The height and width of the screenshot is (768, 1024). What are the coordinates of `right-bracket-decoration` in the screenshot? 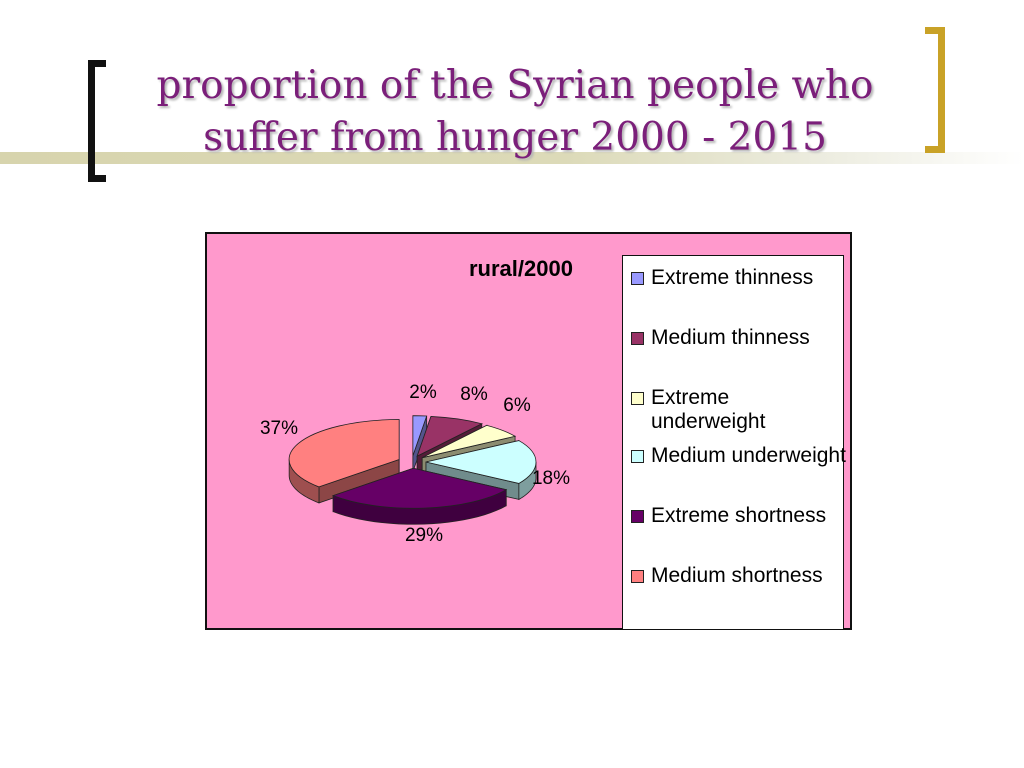 It's located at (935, 90).